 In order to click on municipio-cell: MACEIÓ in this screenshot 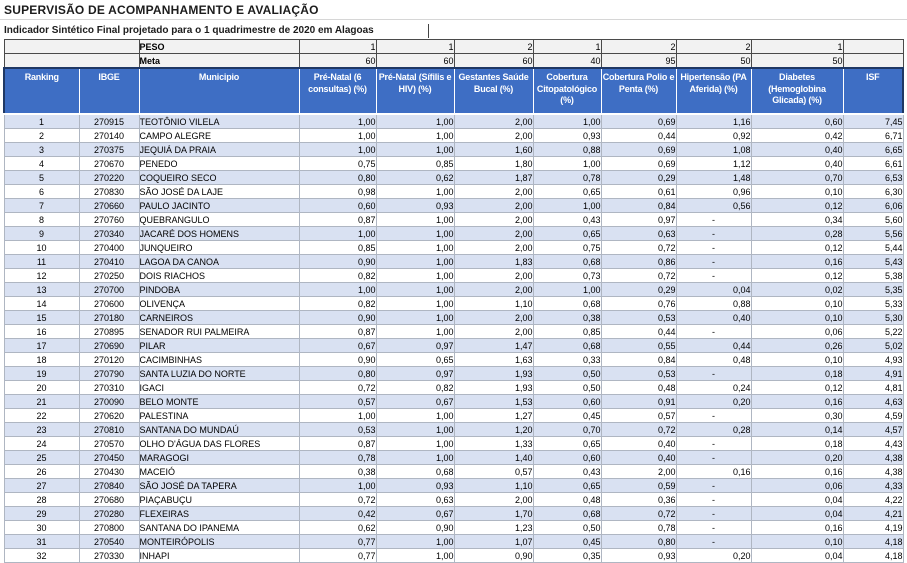, I will do `click(219, 471)`.